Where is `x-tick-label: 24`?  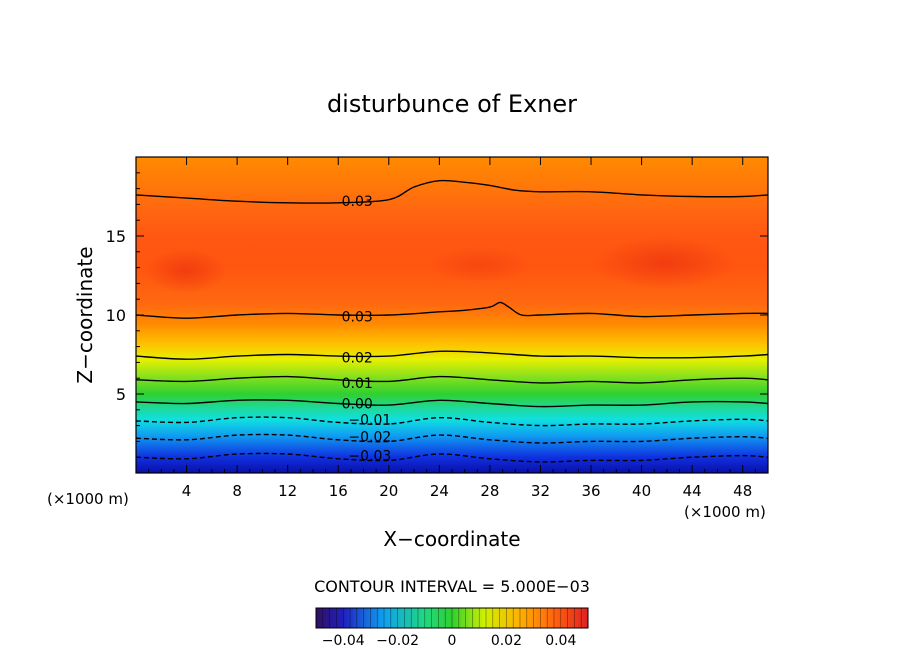 x-tick-label: 24 is located at coordinates (439, 491).